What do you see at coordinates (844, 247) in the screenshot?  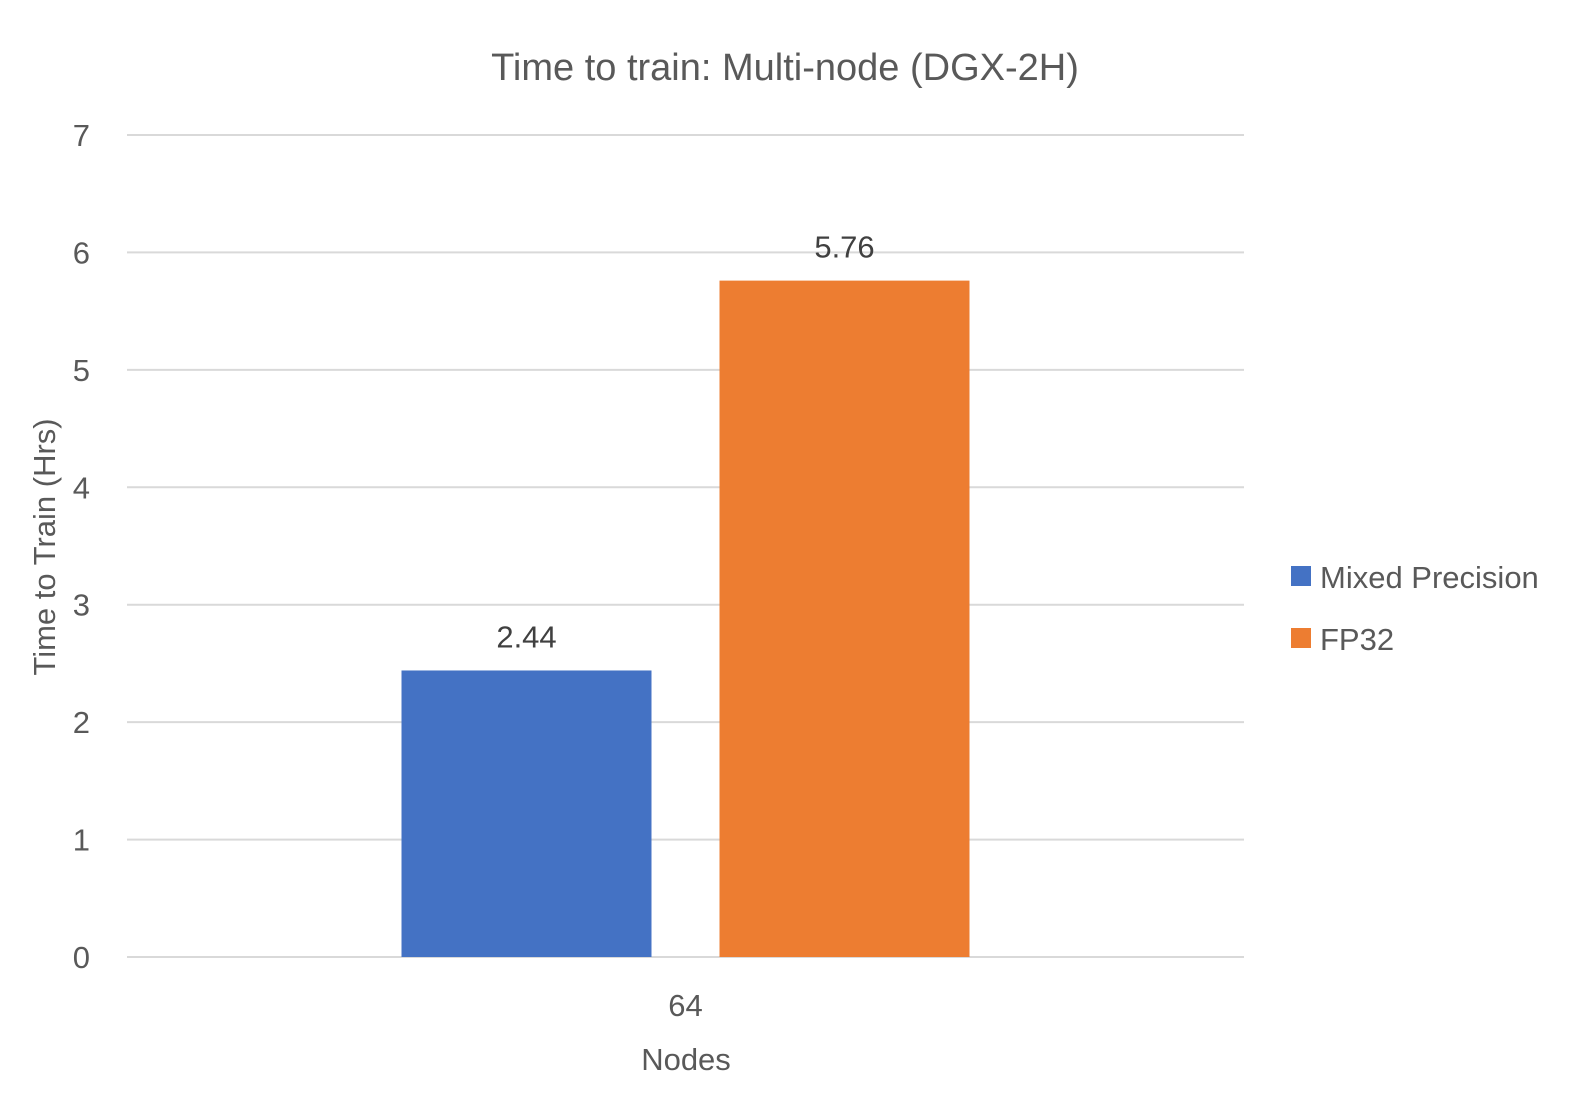 I see `data-label: 5.76` at bounding box center [844, 247].